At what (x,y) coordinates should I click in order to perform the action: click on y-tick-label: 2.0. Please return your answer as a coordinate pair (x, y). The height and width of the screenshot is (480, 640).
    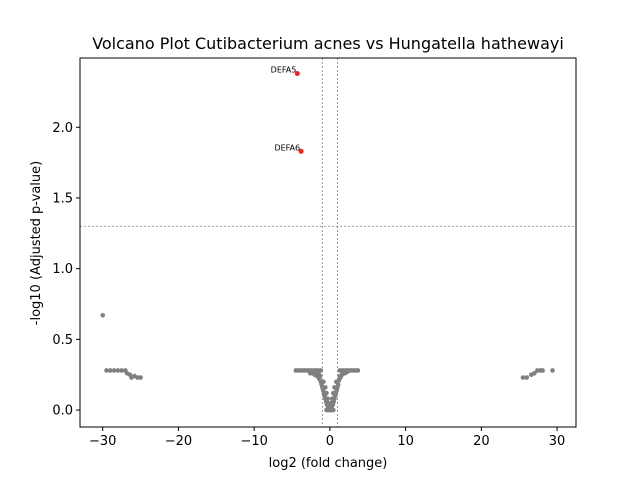
    Looking at the image, I should click on (62, 128).